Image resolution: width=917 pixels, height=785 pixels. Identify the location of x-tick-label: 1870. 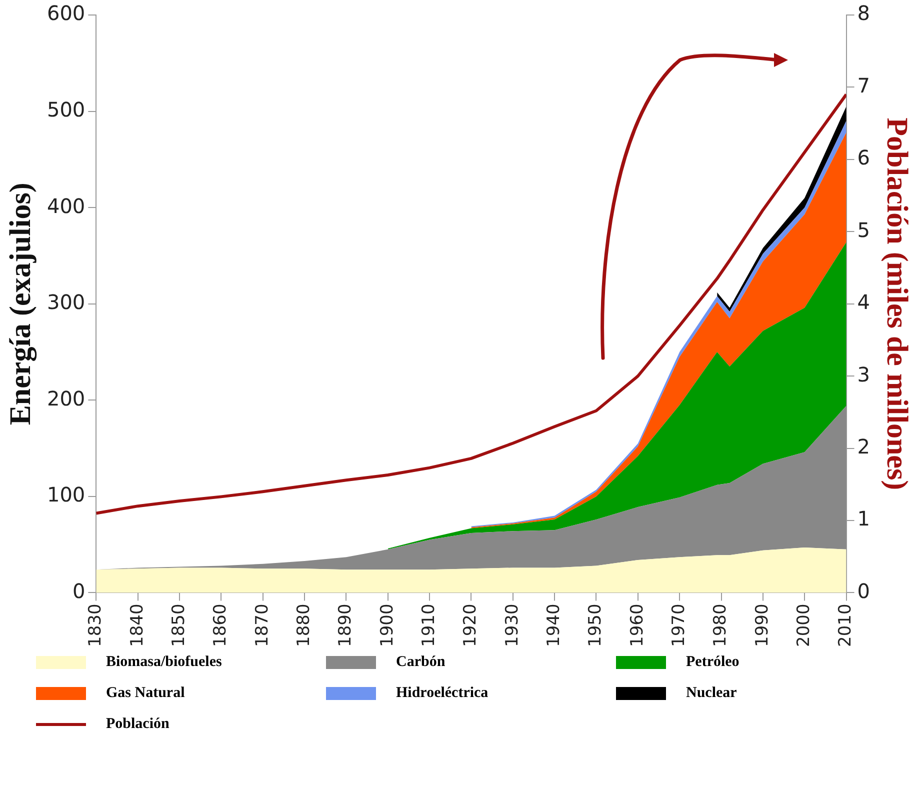
(262, 625).